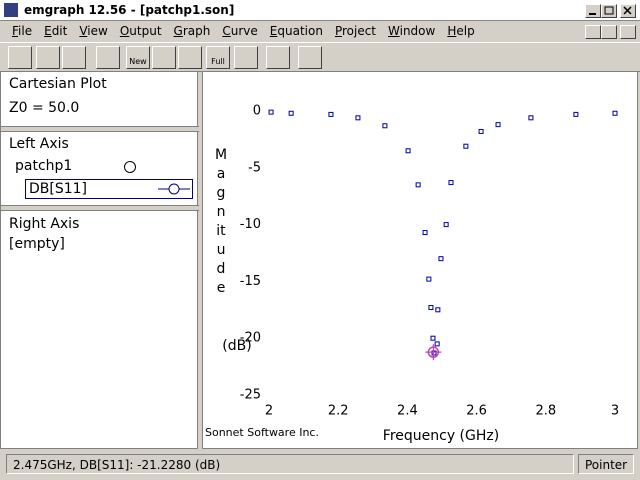  What do you see at coordinates (246, 57) in the screenshot?
I see `settings-button` at bounding box center [246, 57].